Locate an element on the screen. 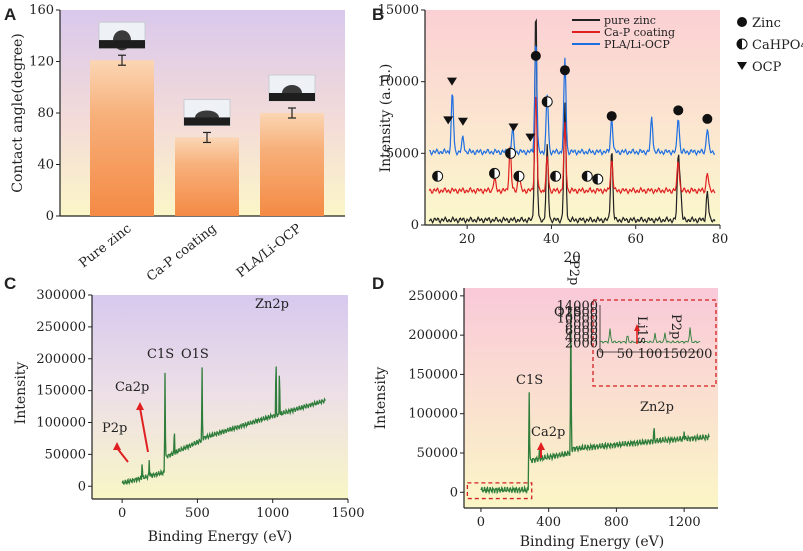 The height and width of the screenshot is (551, 803). panel-d-background is located at coordinates (591, 398).